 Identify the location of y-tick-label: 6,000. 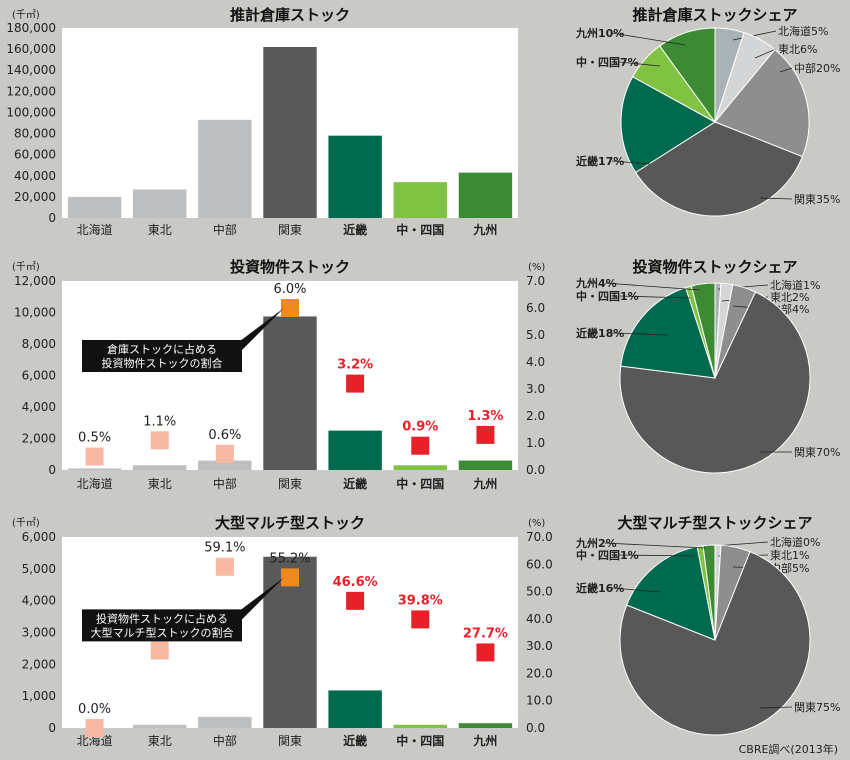
(39, 537).